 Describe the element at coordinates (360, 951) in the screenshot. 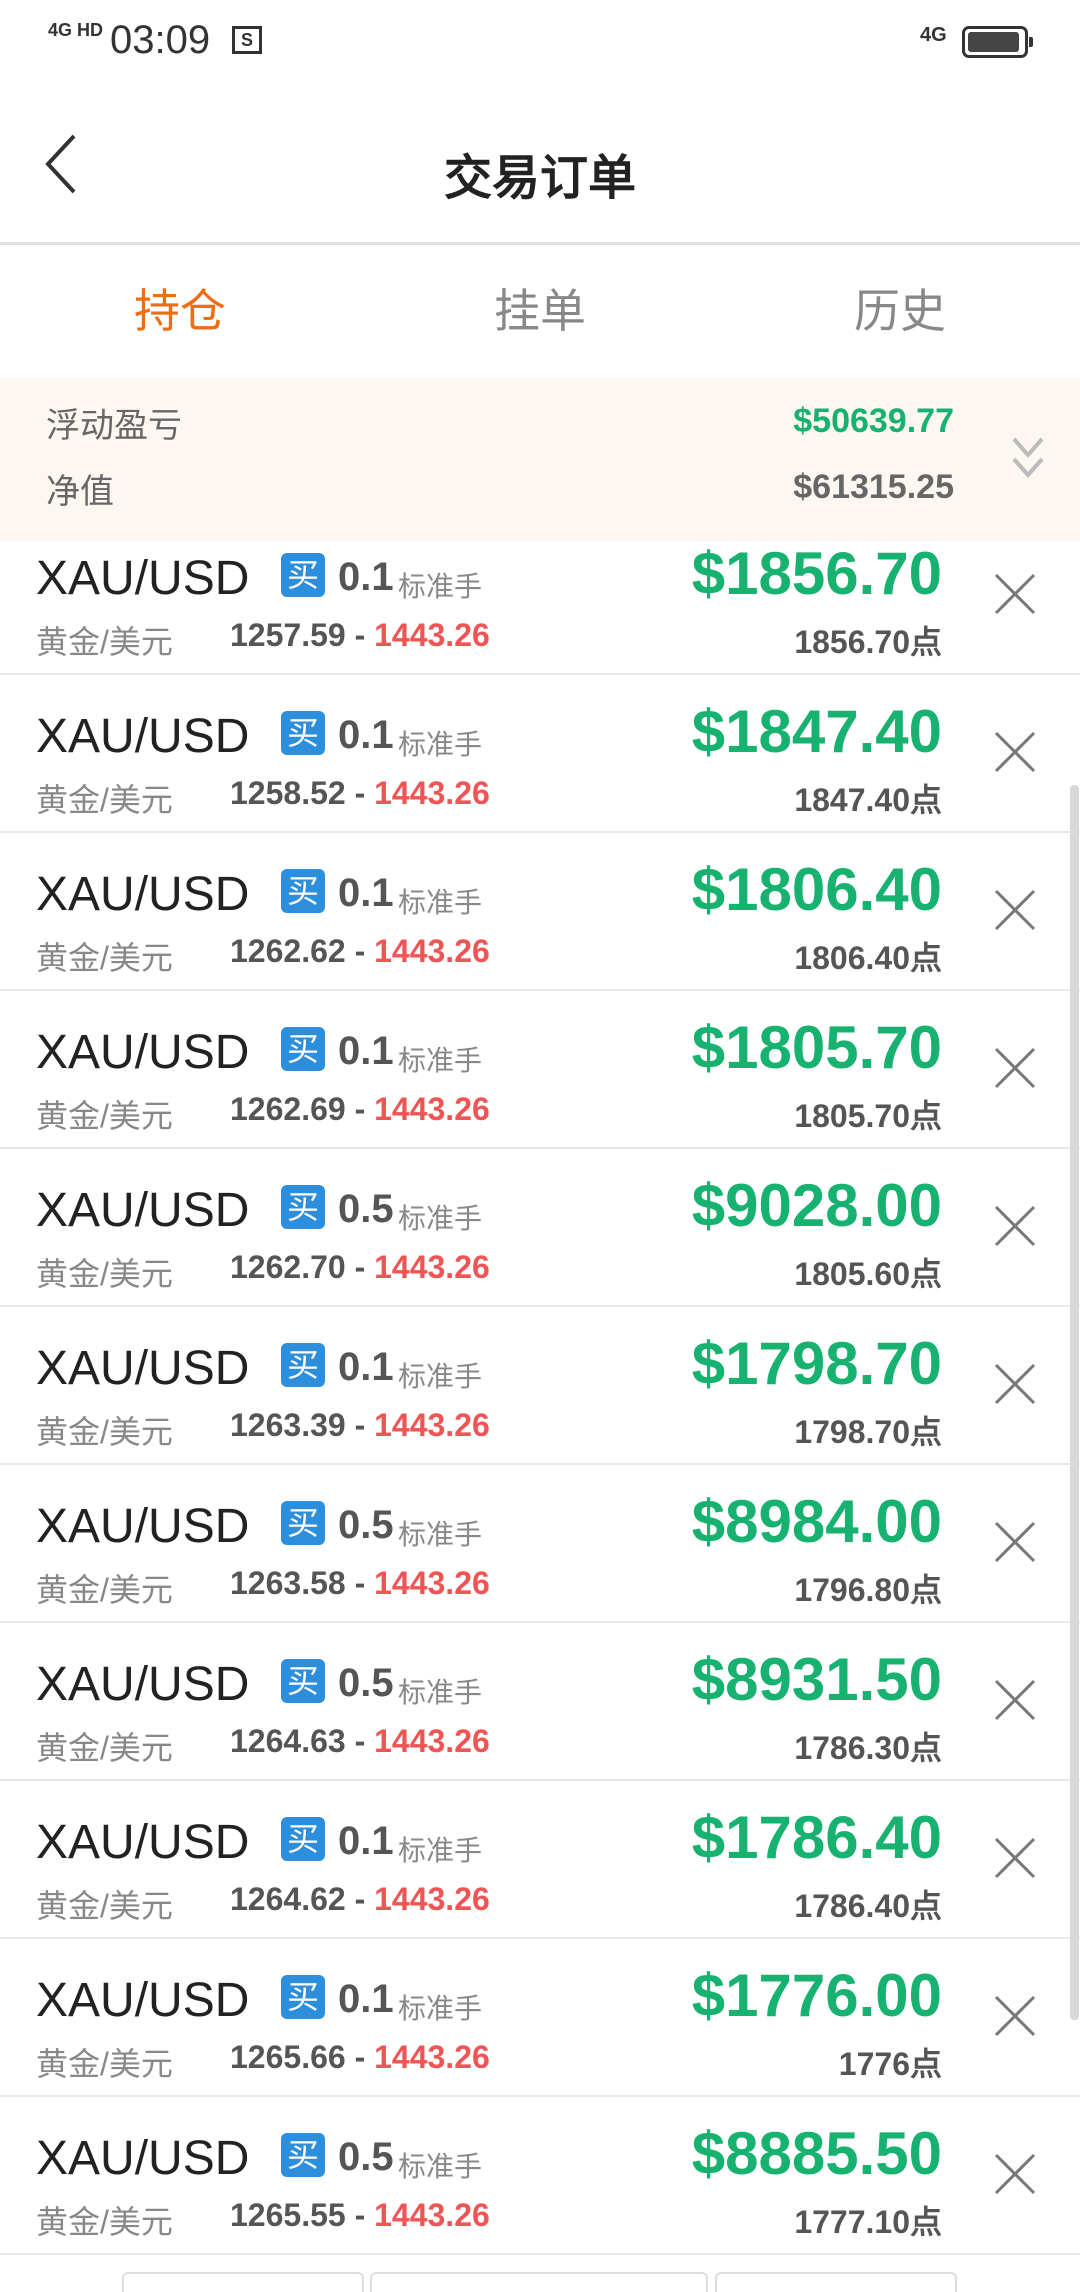

I see `price-range: 1262.62 - 1443.26` at that location.